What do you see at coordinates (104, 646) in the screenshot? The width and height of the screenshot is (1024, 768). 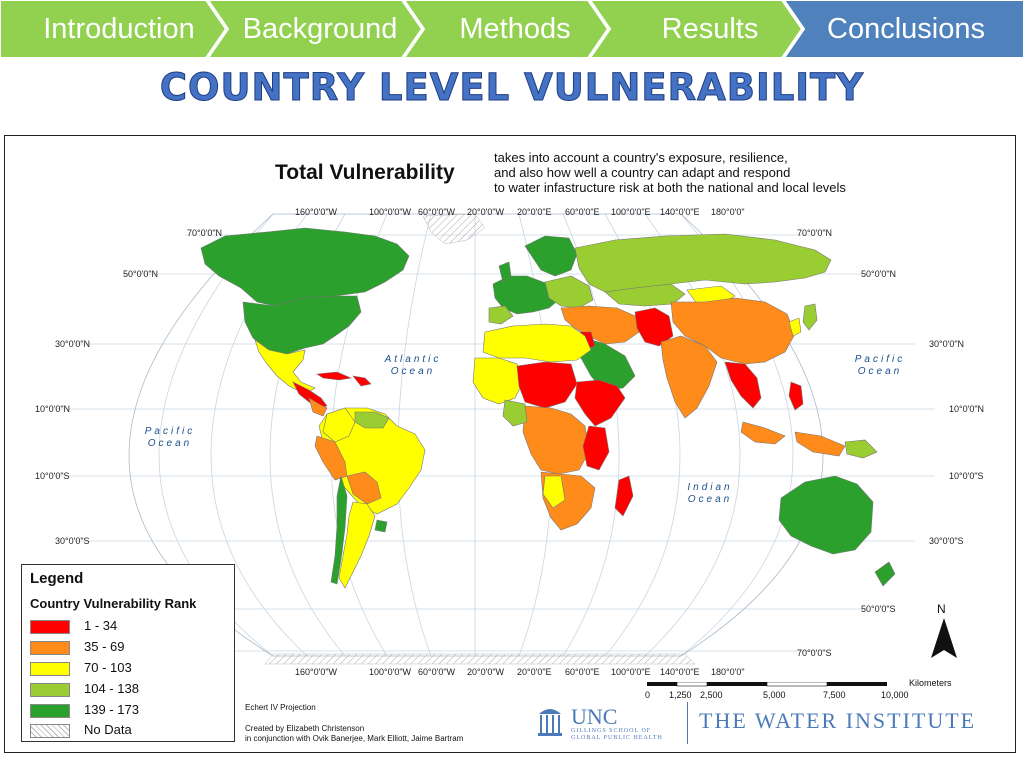 I see `legend-label: 35 - 69` at bounding box center [104, 646].